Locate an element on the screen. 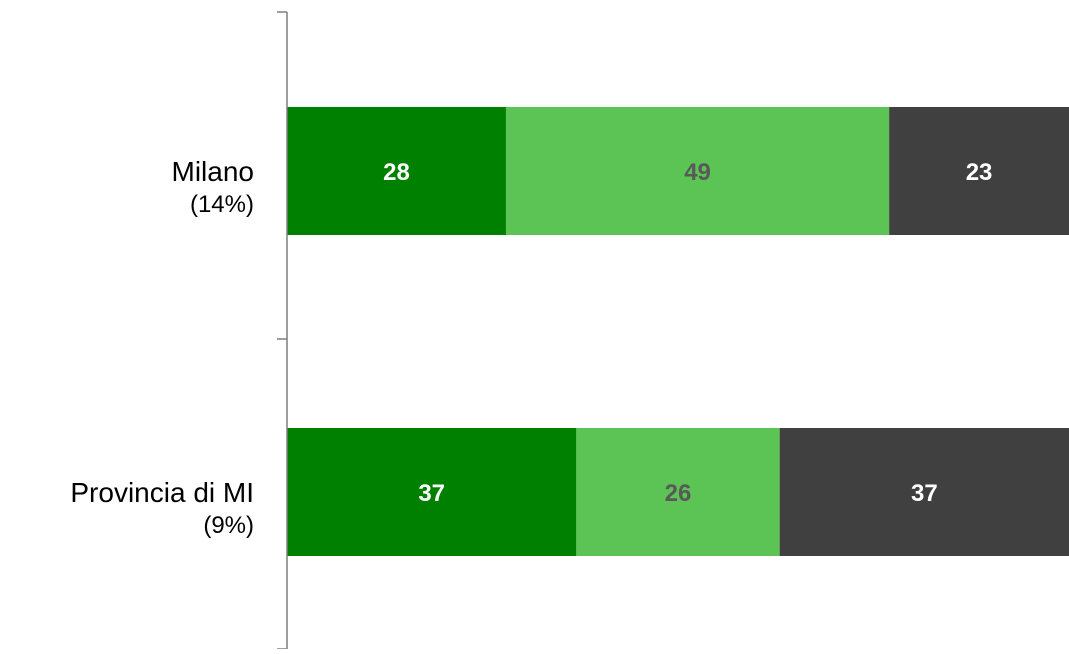  data-label: 26 is located at coordinates (678, 493).